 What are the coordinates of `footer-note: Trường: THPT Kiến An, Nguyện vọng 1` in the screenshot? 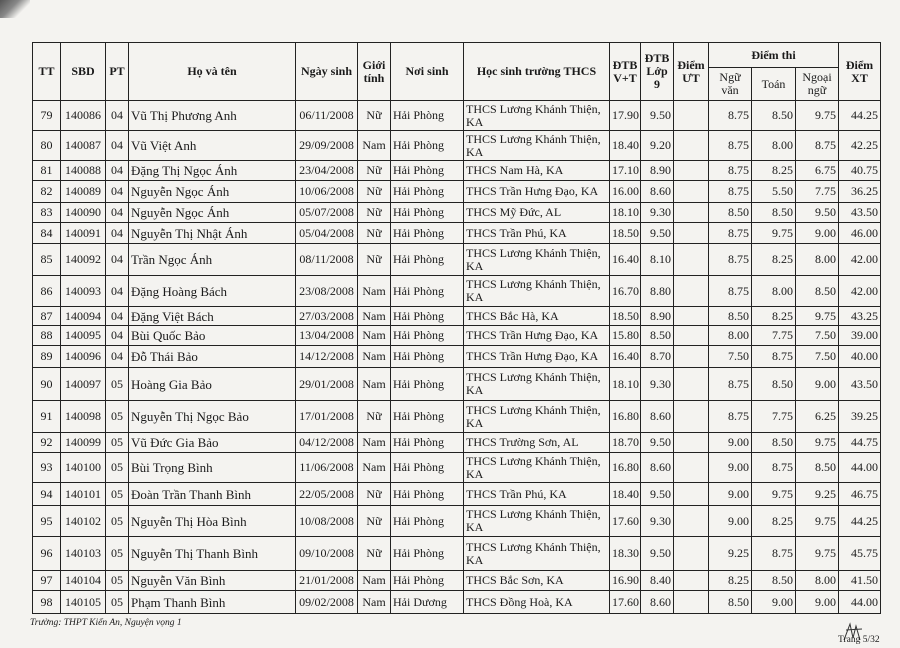 It's located at (106, 623).